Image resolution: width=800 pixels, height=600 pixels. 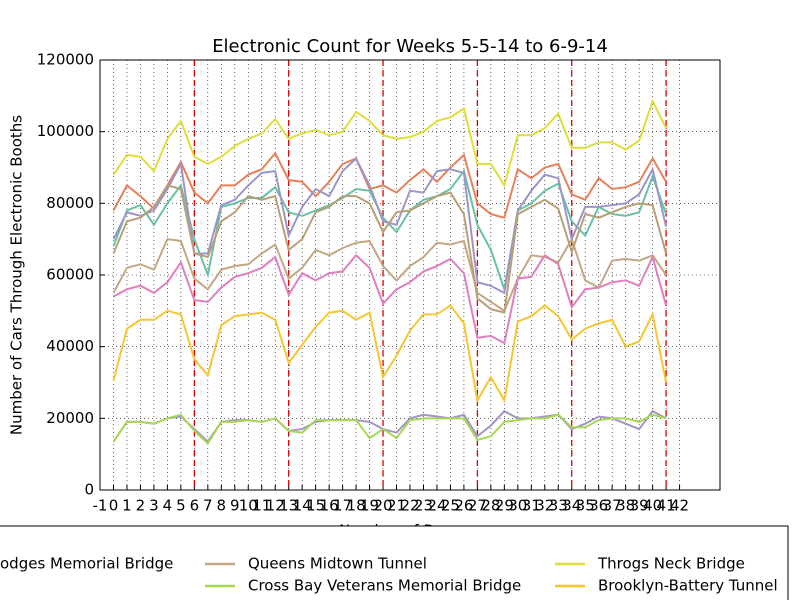 What do you see at coordinates (463, 506) in the screenshot?
I see `x-tick-label: 26` at bounding box center [463, 506].